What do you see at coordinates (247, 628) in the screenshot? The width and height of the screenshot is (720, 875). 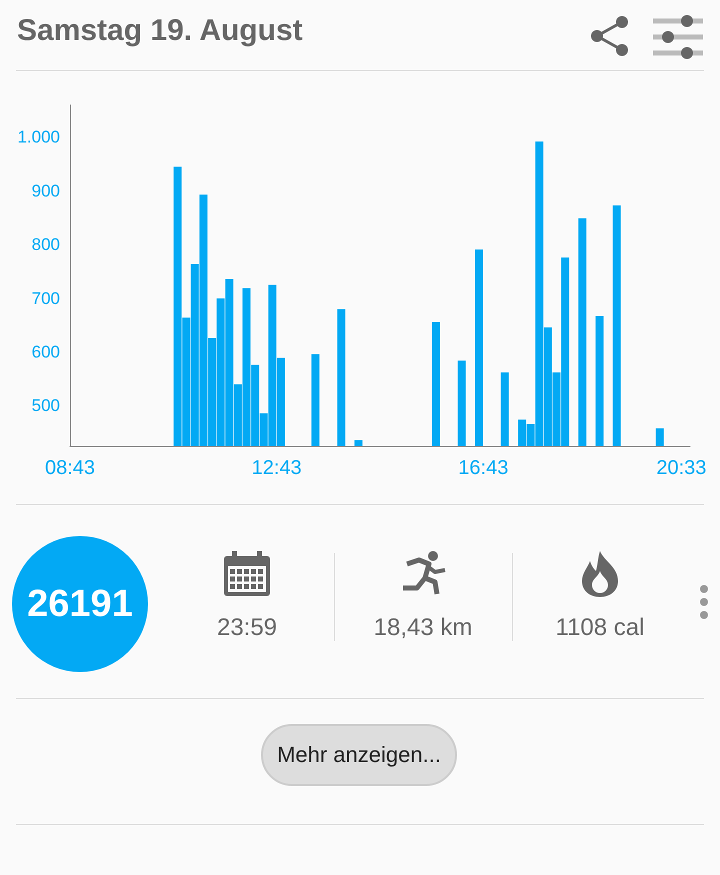 I see `text: 23:59` at bounding box center [247, 628].